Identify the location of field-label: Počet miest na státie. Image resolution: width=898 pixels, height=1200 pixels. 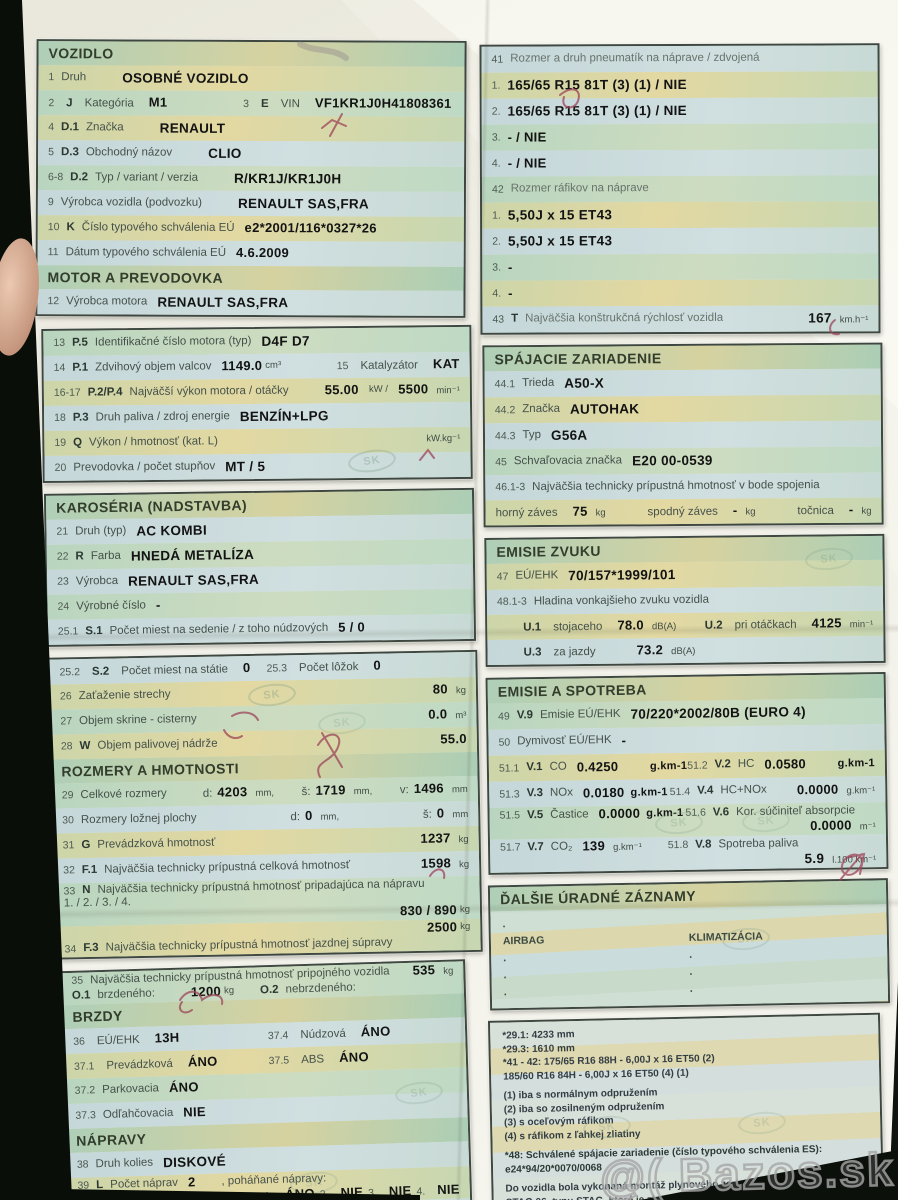
(175, 670).